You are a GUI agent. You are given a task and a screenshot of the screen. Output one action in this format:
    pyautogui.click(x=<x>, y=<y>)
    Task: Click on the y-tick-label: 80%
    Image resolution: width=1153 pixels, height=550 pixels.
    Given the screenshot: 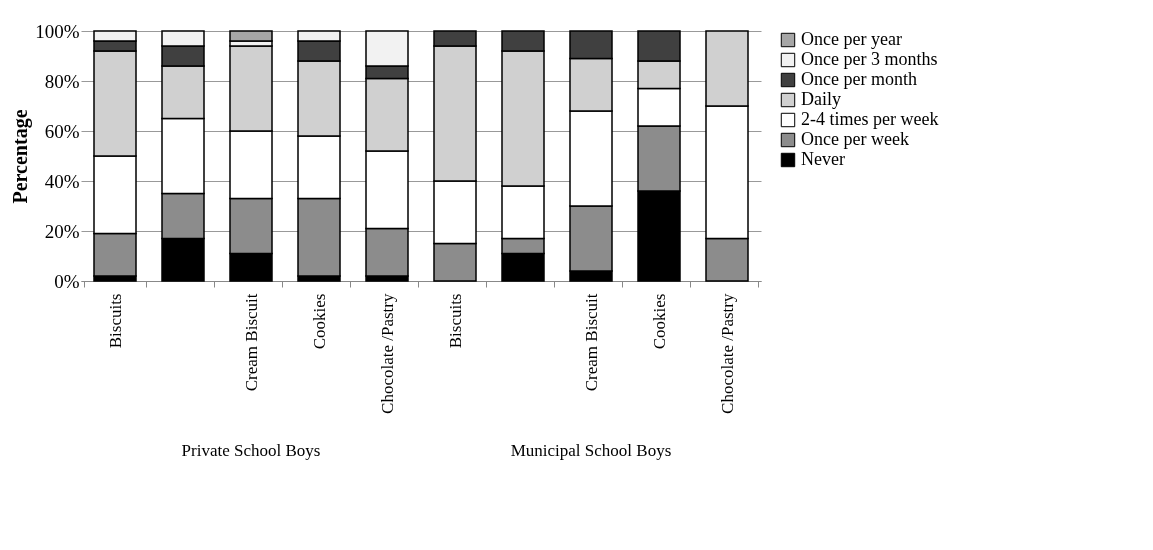 What is the action you would take?
    pyautogui.click(x=62, y=81)
    